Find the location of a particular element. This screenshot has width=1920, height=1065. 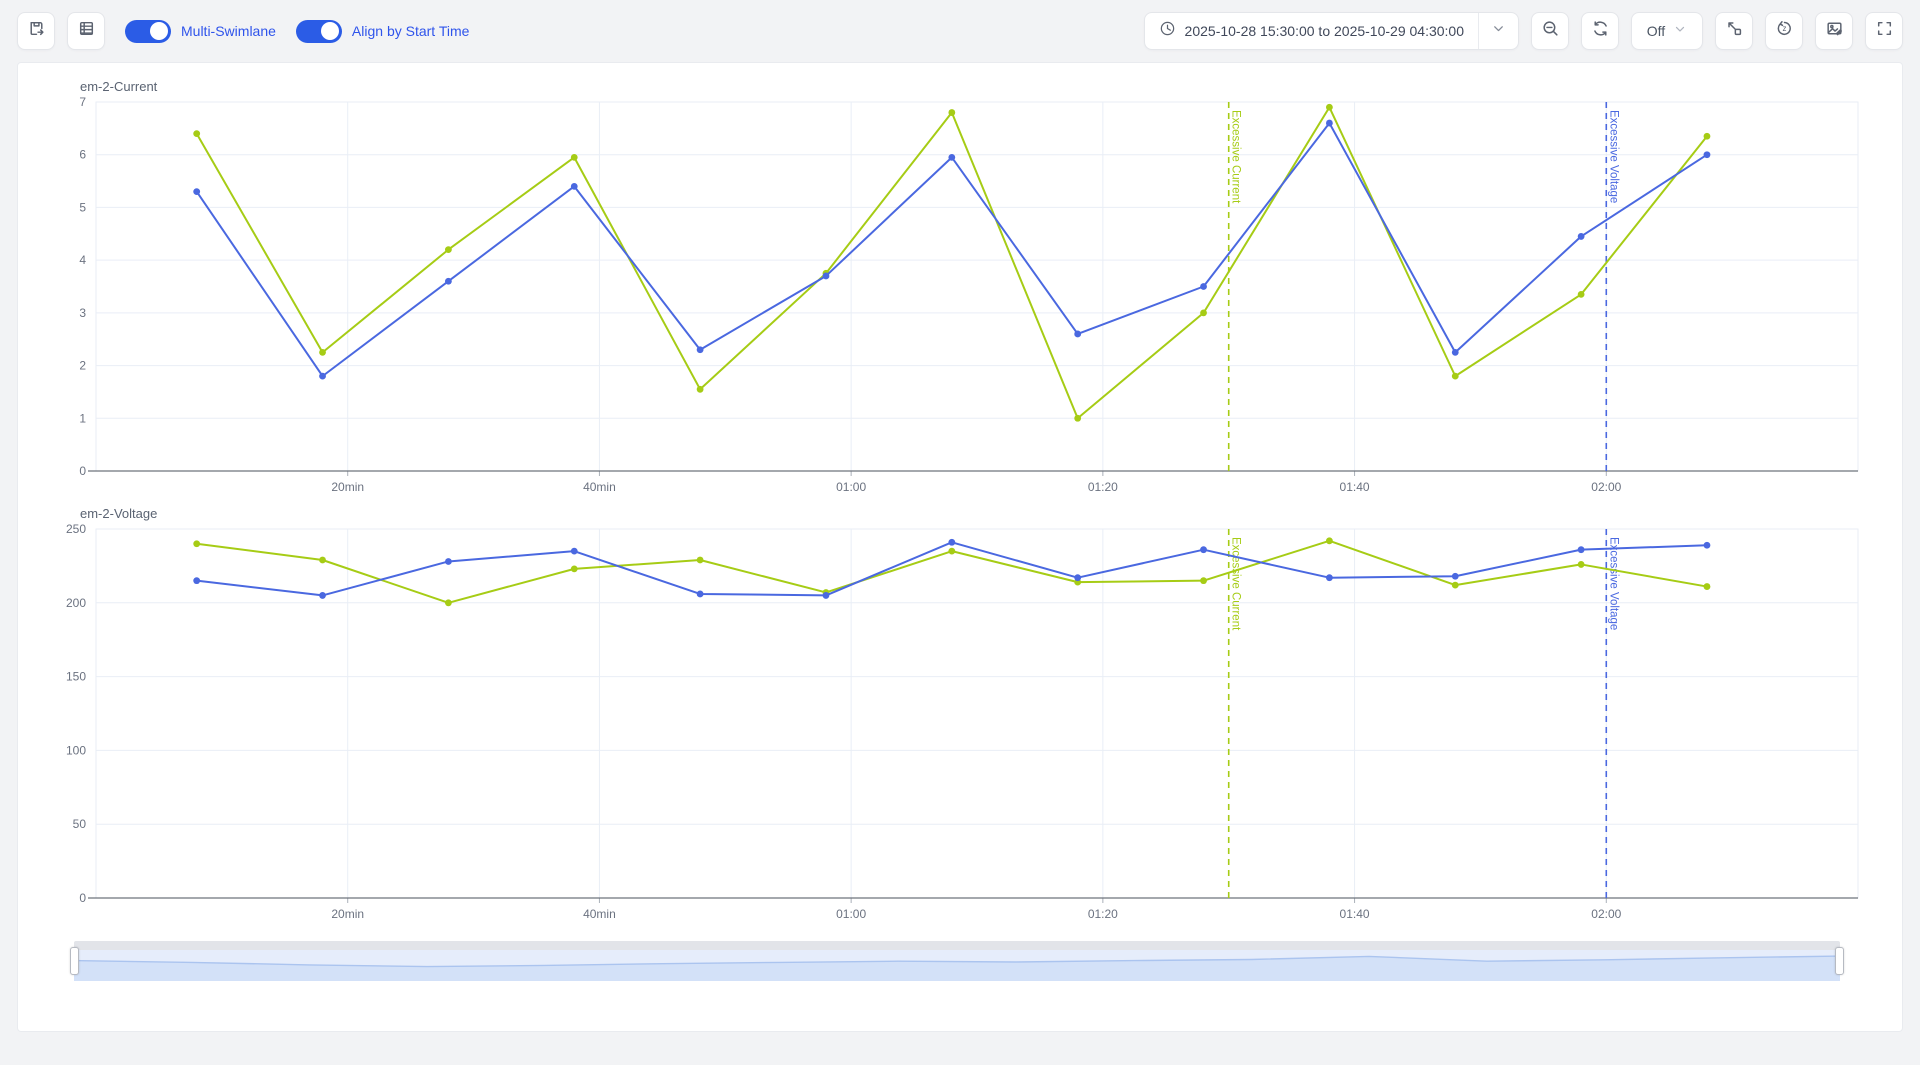

table-view-icon is located at coordinates (86, 31).